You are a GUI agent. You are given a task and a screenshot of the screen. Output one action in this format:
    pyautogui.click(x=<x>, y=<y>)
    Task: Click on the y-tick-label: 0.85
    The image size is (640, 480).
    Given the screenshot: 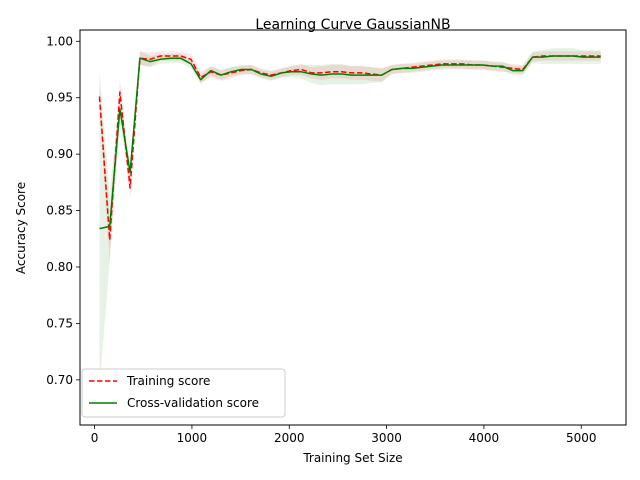 What is the action you would take?
    pyautogui.click(x=59, y=211)
    